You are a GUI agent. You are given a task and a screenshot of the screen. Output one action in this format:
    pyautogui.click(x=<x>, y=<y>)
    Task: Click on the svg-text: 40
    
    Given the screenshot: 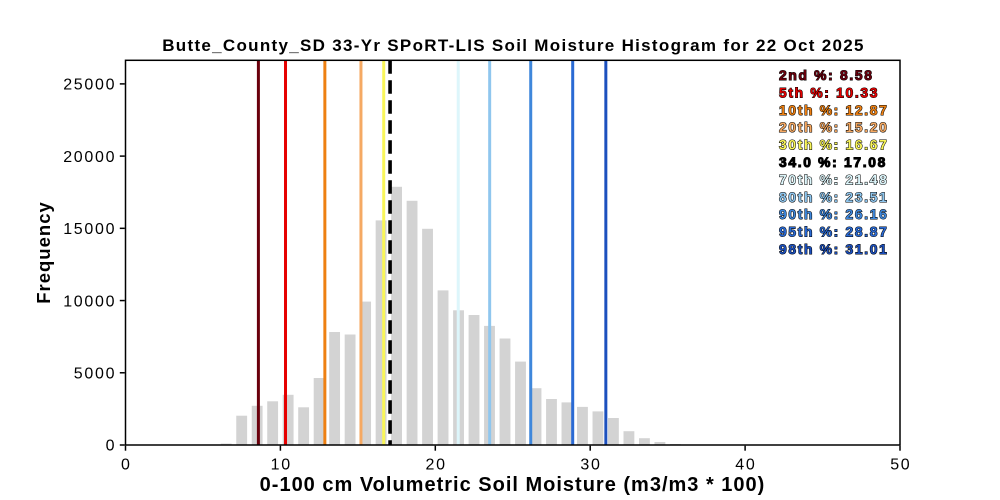 What is the action you would take?
    pyautogui.click(x=745, y=465)
    